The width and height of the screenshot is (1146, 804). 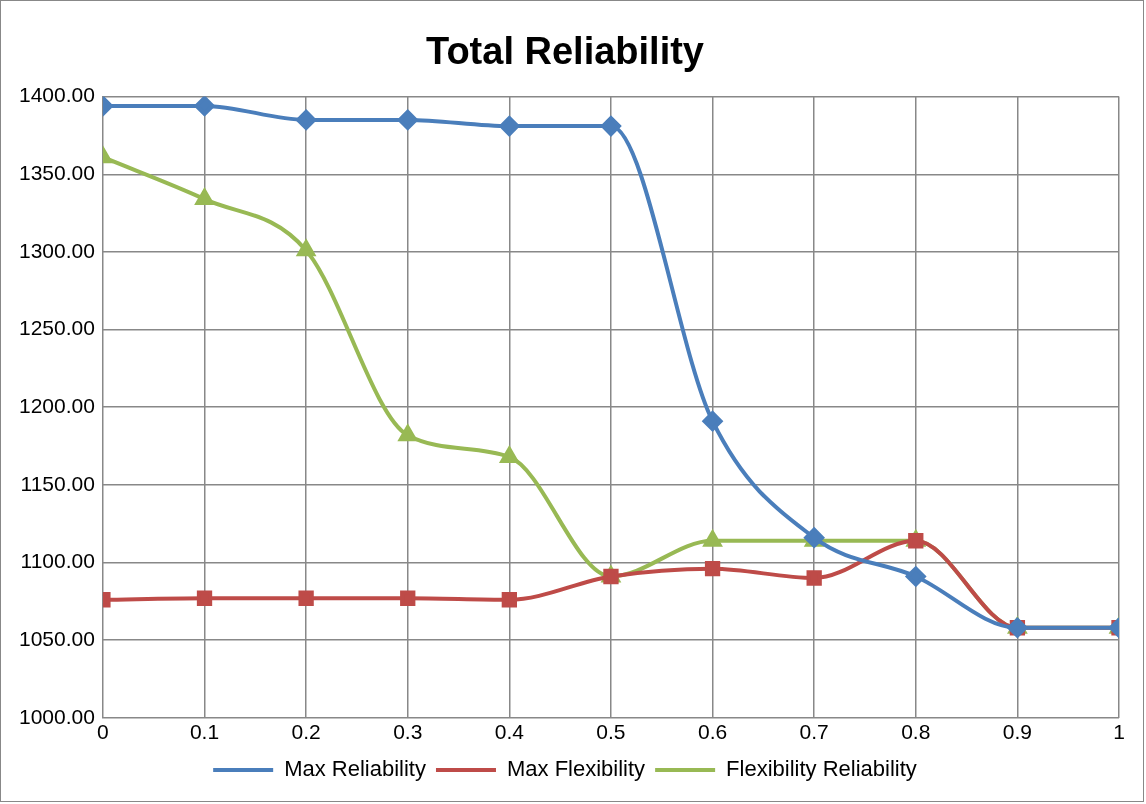 I want to click on x-tick-label: 0.7, so click(x=814, y=732).